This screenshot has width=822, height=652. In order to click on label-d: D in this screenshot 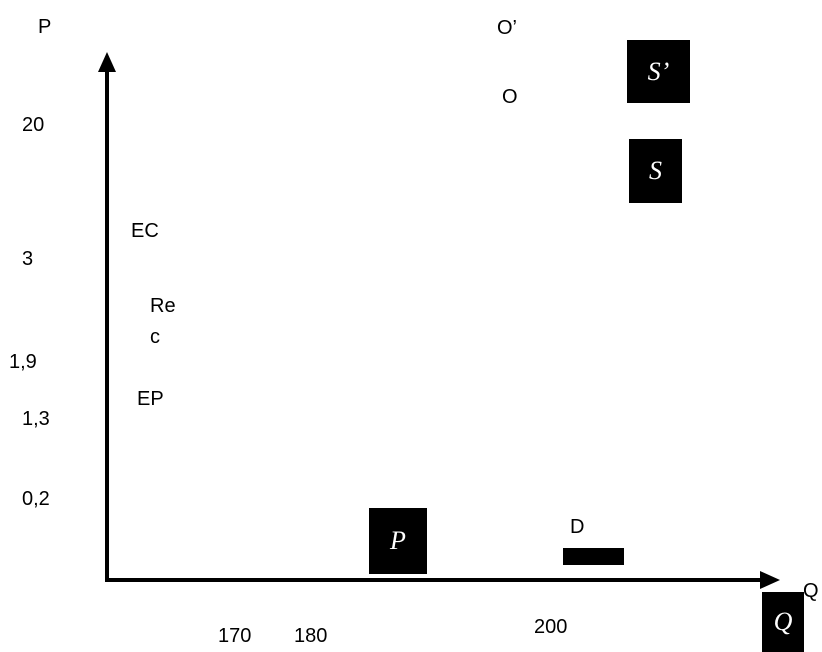, I will do `click(577, 527)`.